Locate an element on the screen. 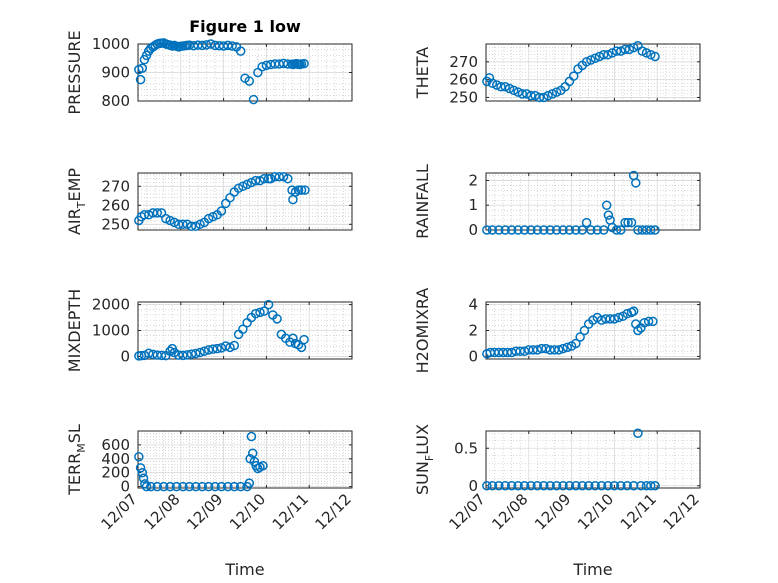  y-tick-label: 1000 is located at coordinates (111, 44).